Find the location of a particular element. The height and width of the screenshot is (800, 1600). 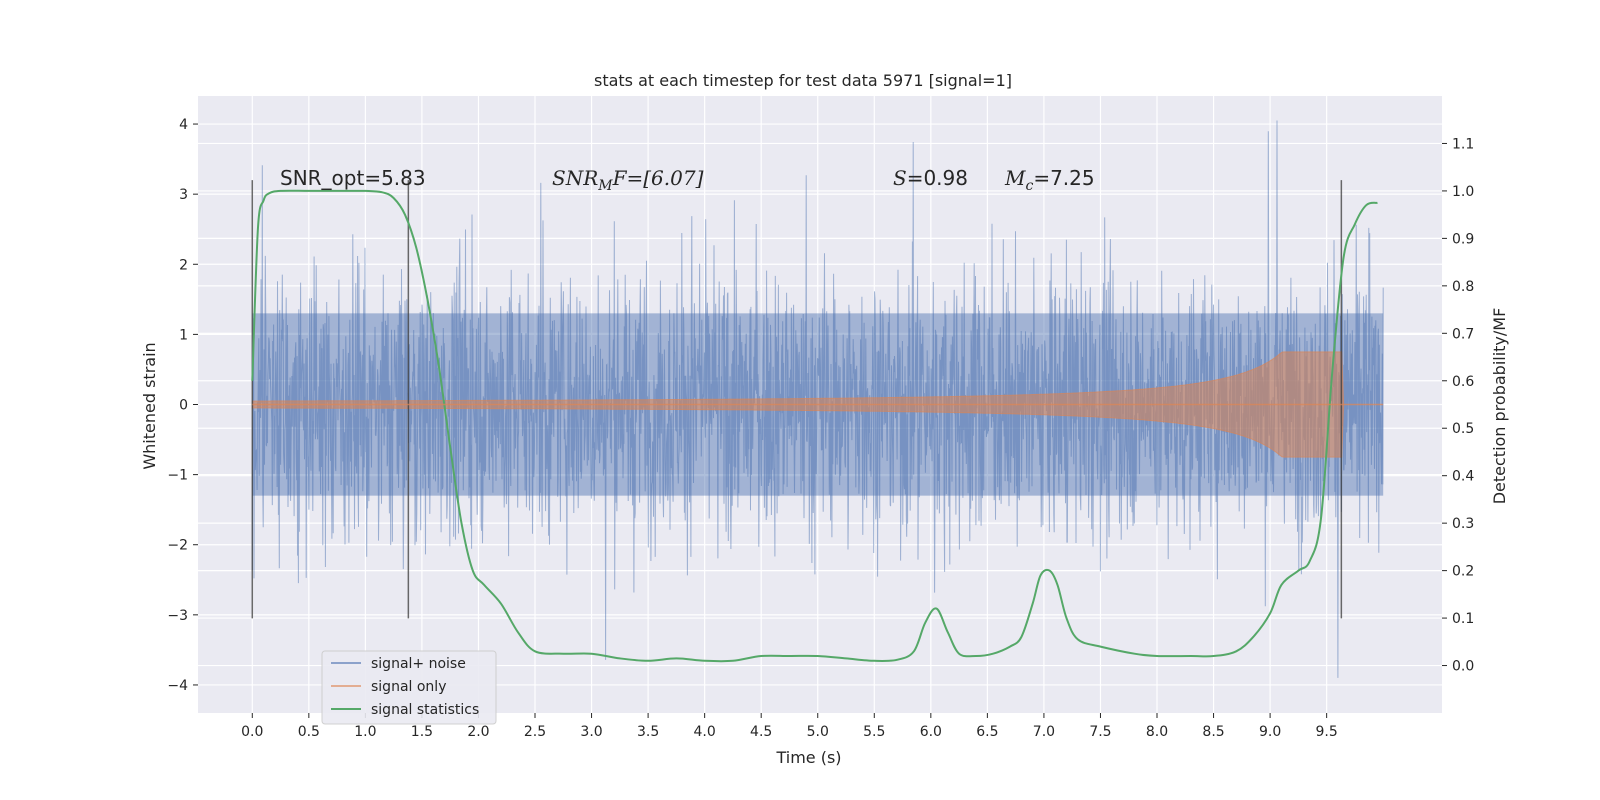

x-tick-label-4: 2.0 is located at coordinates (478, 732).